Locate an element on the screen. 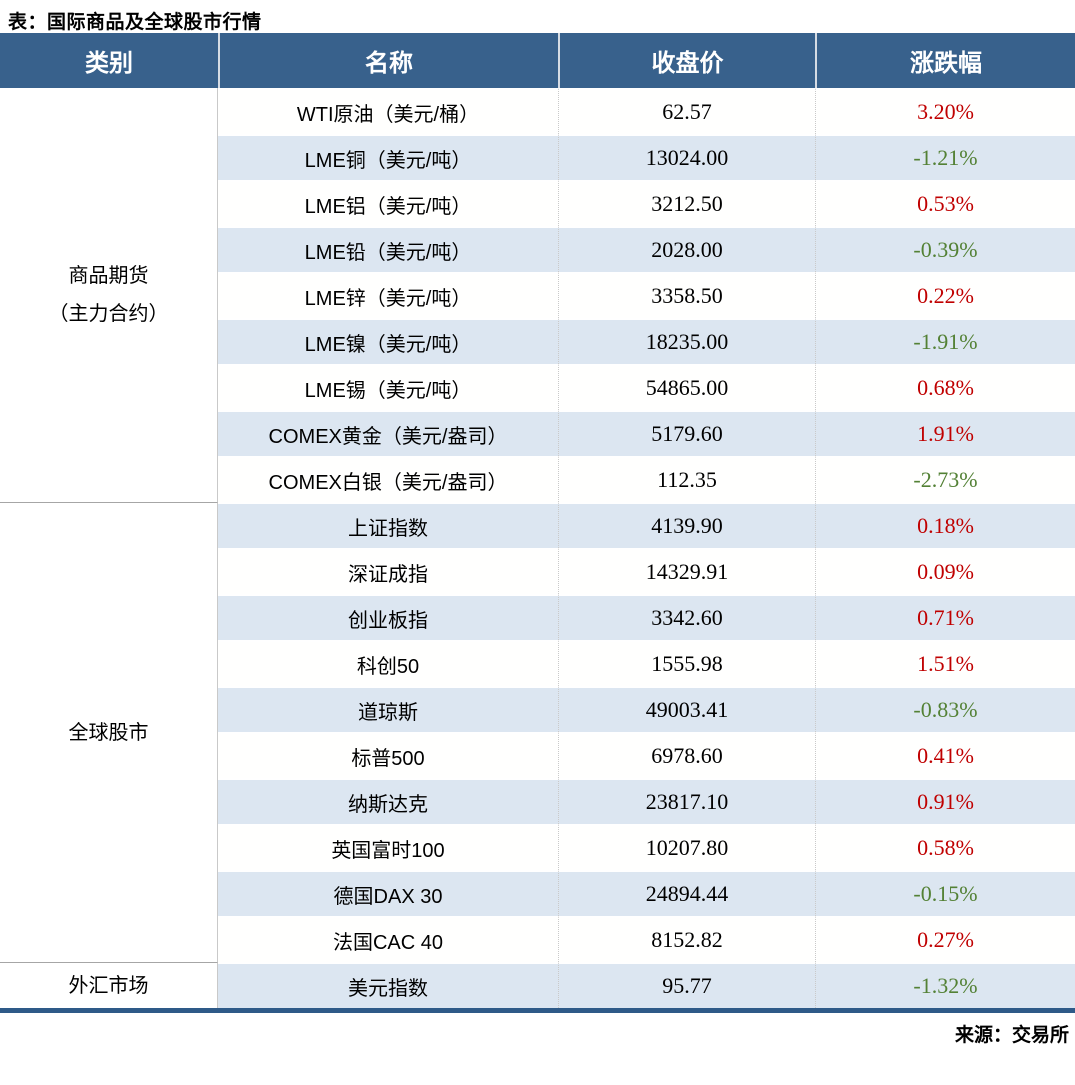  table-header: 类别 名称 收盘价 涨跌幅 is located at coordinates (537, 60).